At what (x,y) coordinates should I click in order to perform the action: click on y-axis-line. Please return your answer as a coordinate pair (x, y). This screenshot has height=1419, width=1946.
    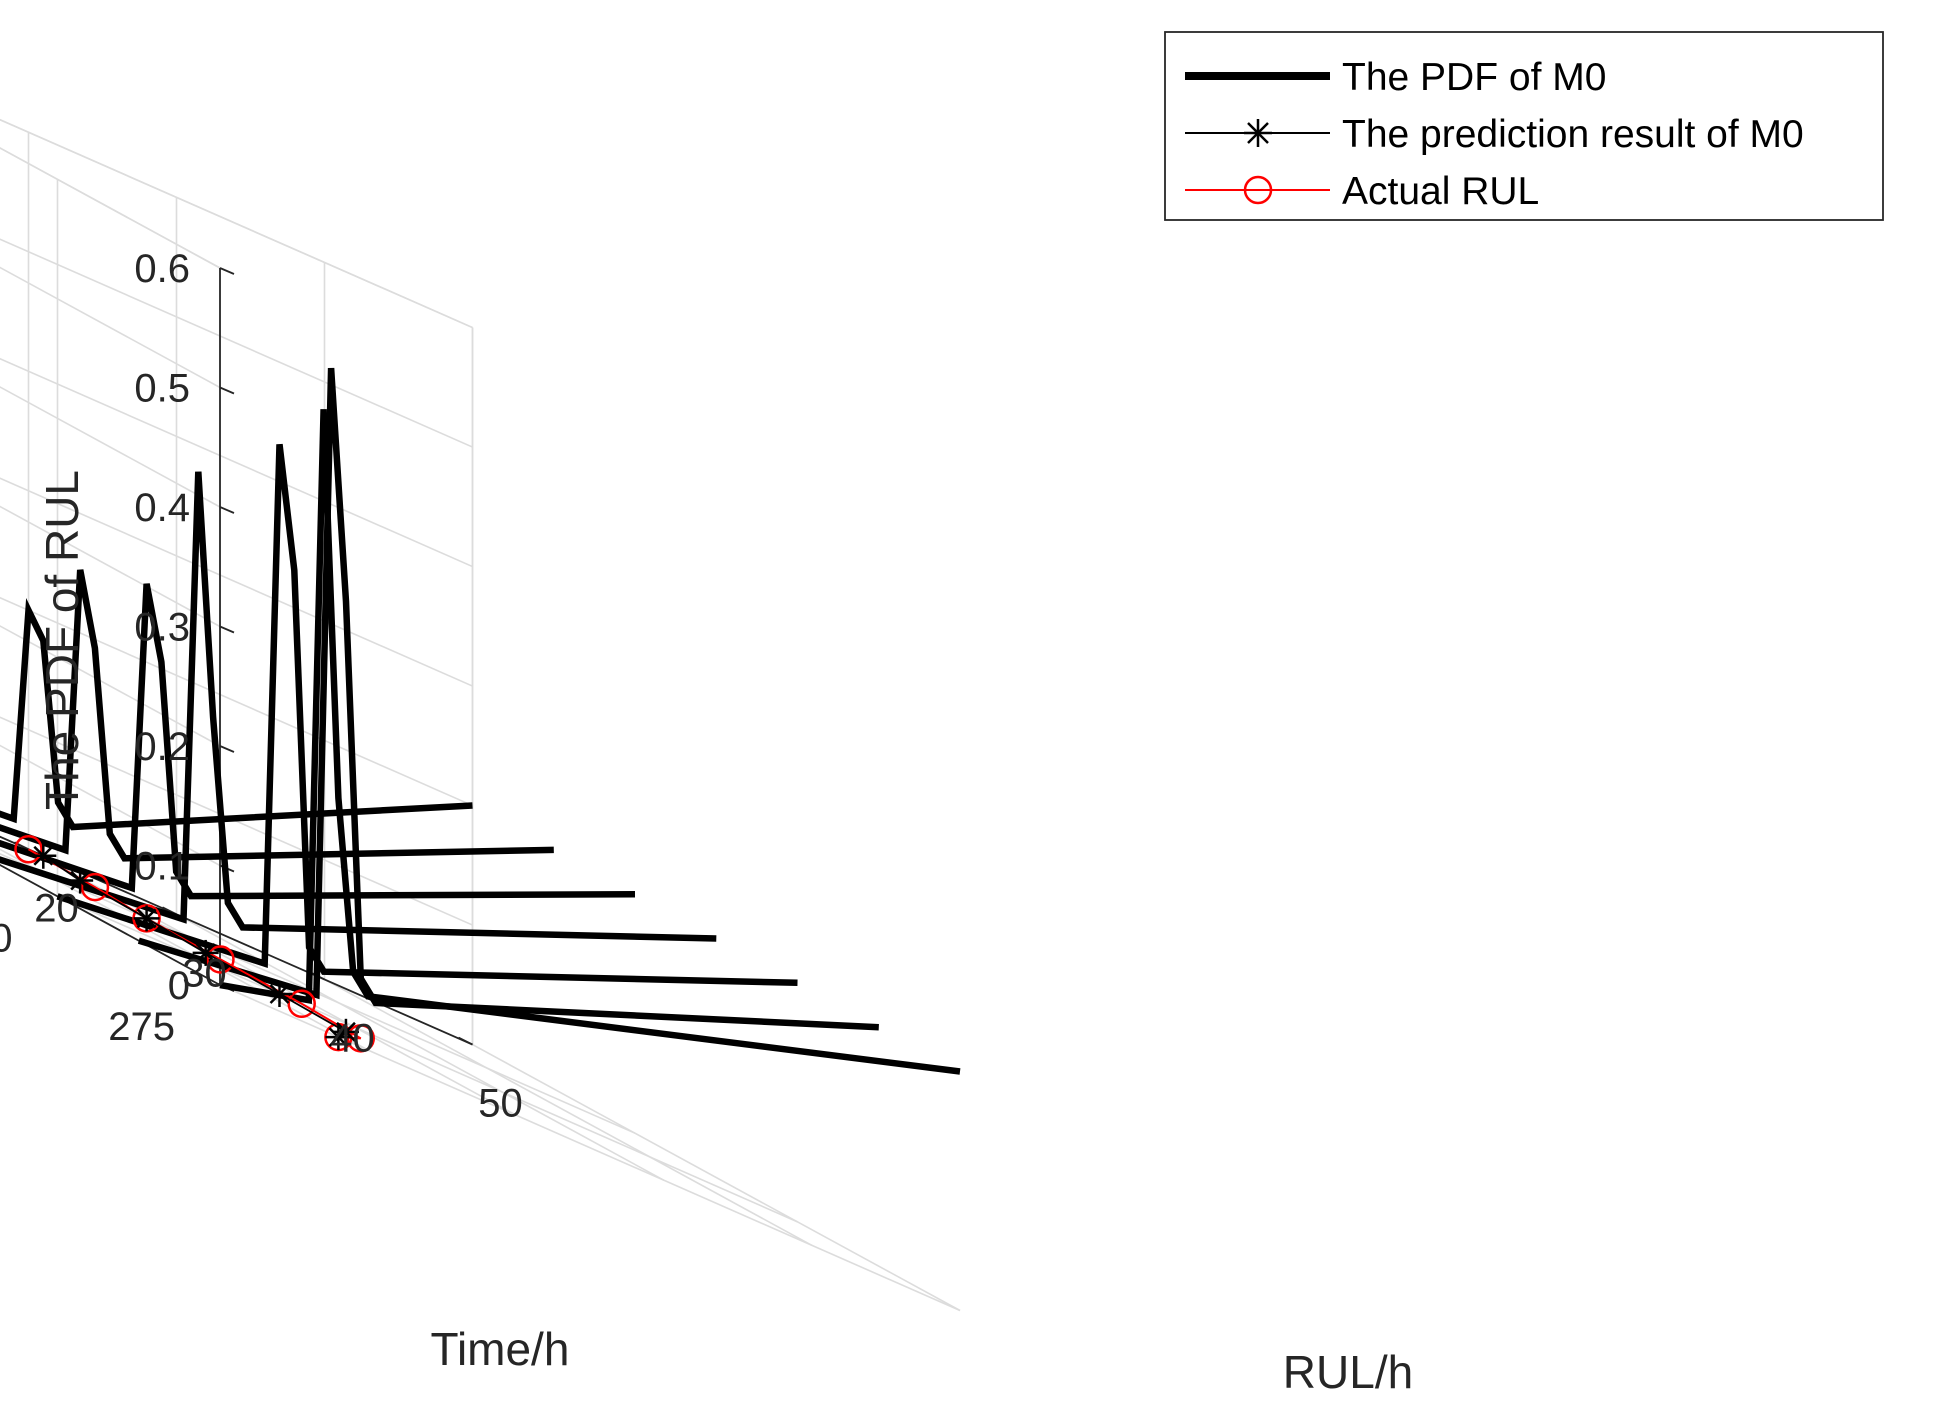
    Looking at the image, I should click on (110, 924).